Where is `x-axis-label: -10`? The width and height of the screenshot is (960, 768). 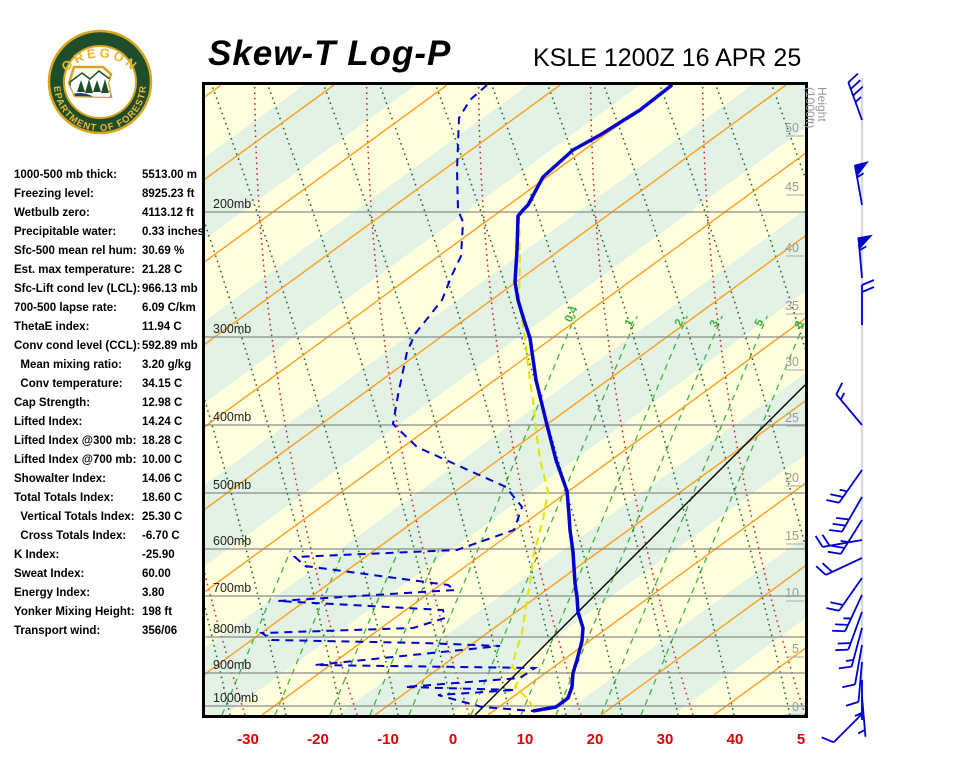 x-axis-label: -10 is located at coordinates (388, 739).